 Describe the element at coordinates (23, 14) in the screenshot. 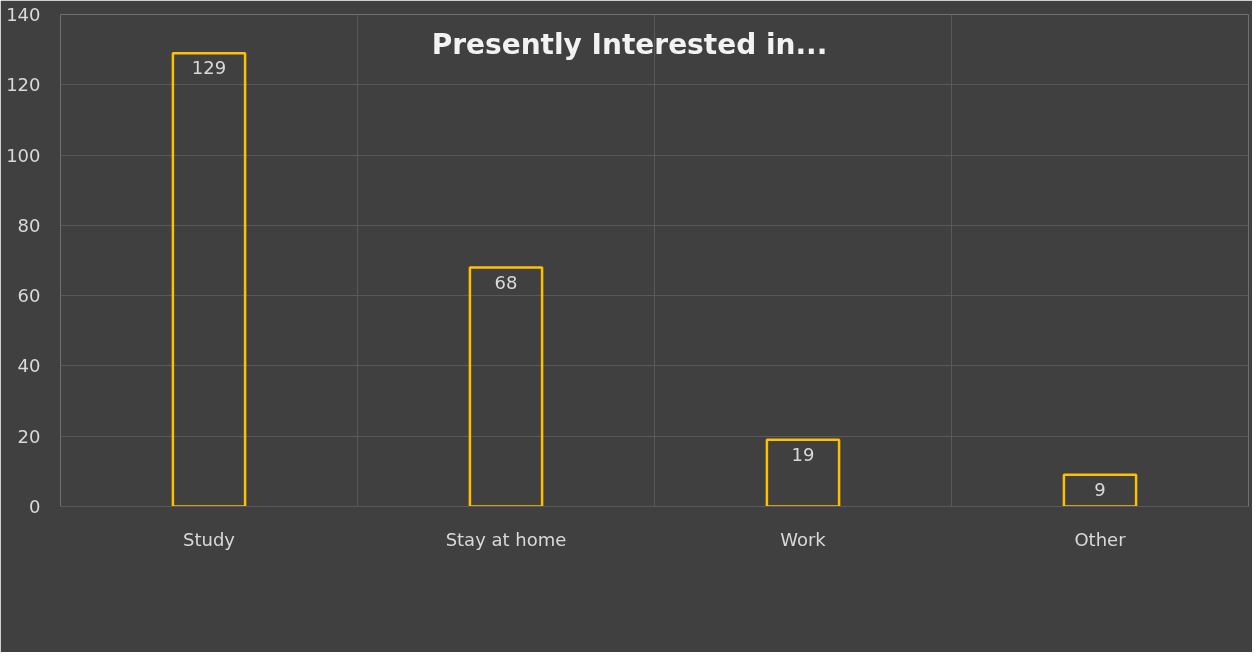

I see `y-tick-label: 140` at that location.